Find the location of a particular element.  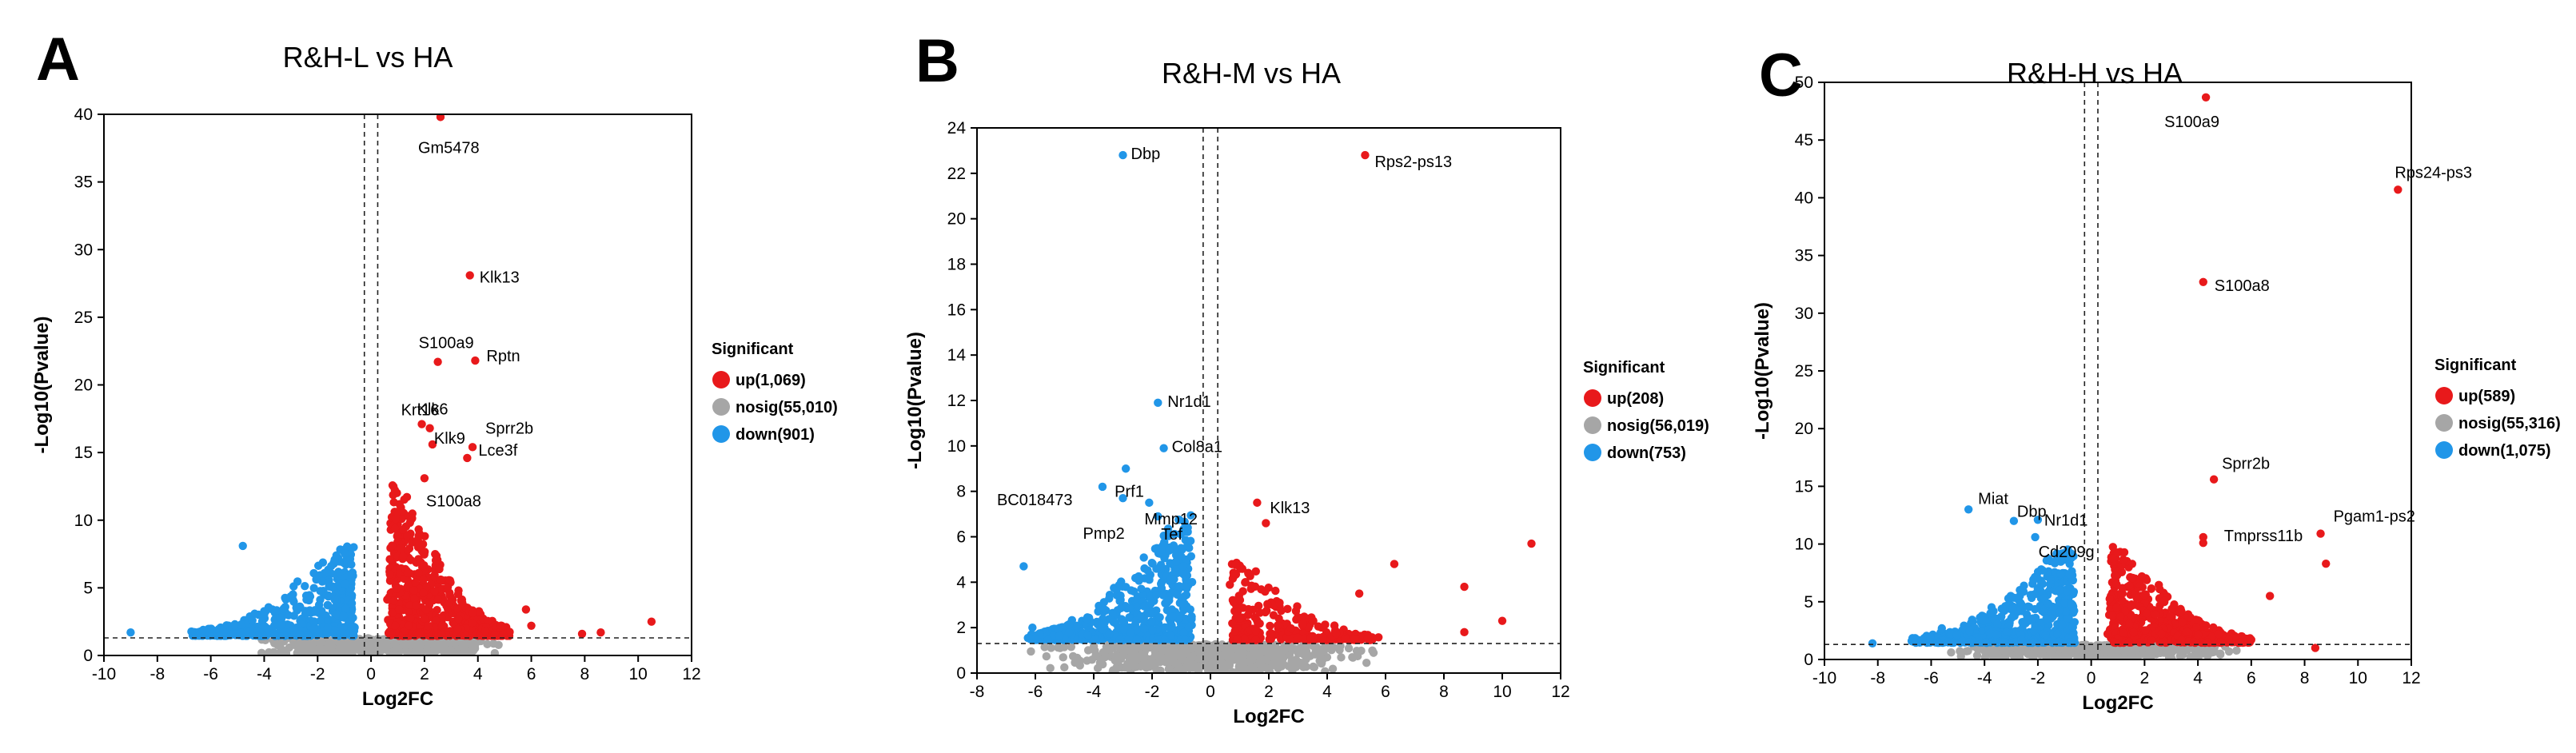

x-tick-label: 4 is located at coordinates (1327, 692).